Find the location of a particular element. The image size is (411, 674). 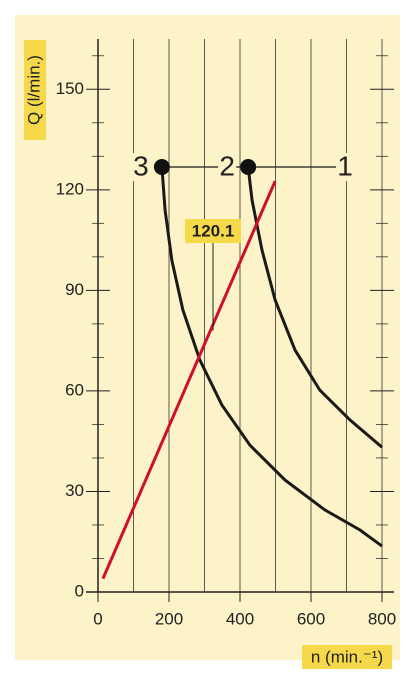

y-tick-label: 90 is located at coordinates (74, 289).